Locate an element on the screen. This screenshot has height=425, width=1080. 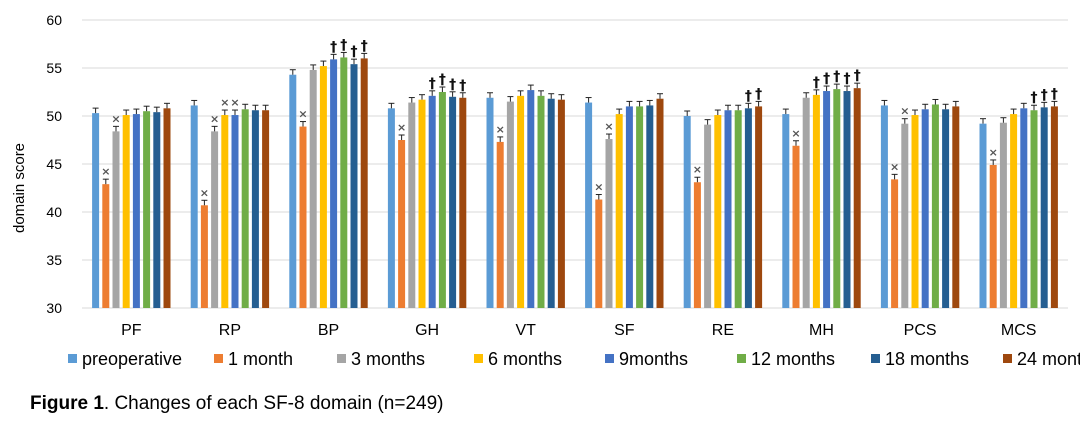
y-axis-ticks: 30 35 40 45 50 55 60 is located at coordinates (54, 164).